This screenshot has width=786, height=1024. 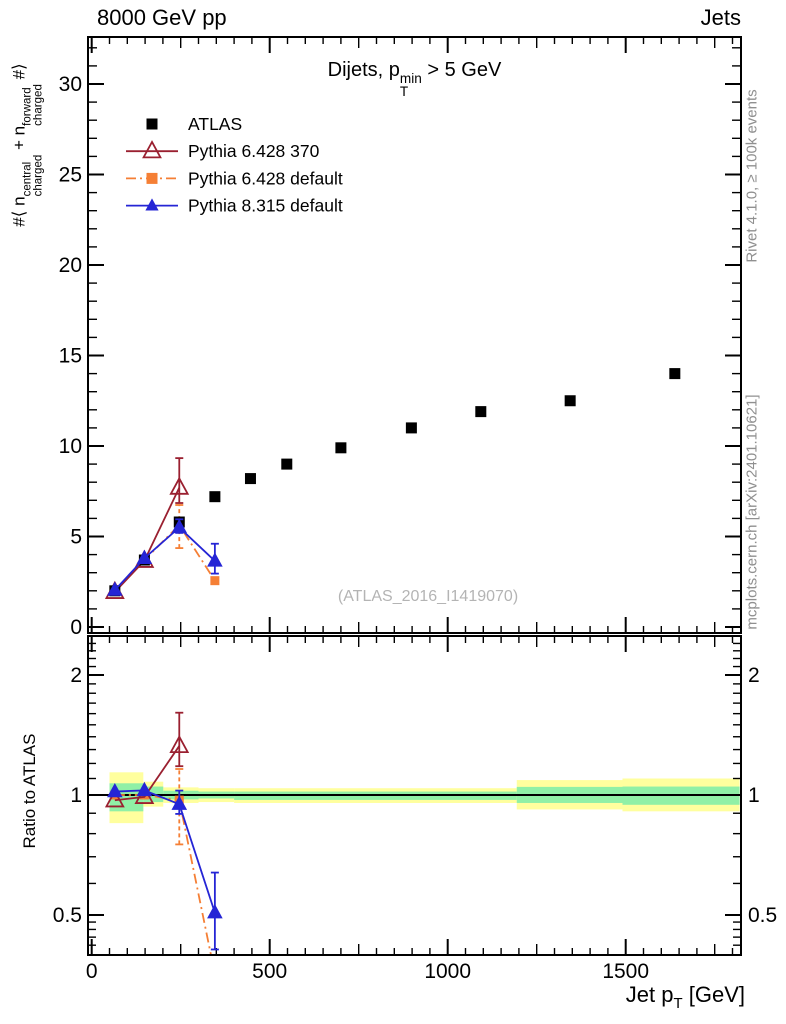 I want to click on x-title-subscript: T, so click(x=678, y=1003).